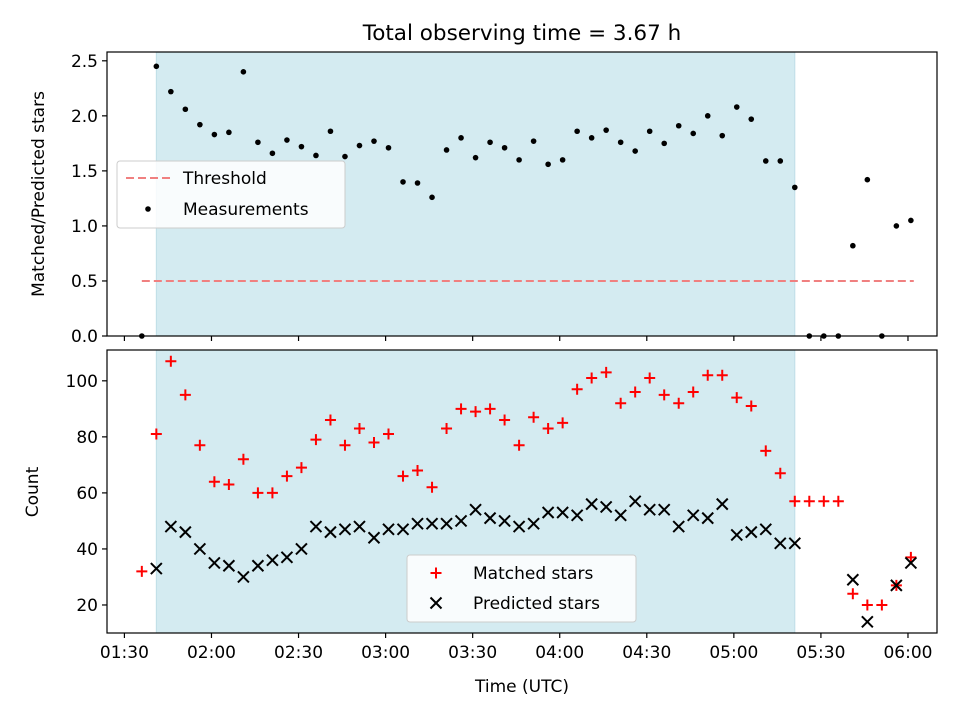 This screenshot has width=960, height=720. What do you see at coordinates (472, 653) in the screenshot?
I see `x-tick-label: 03:30` at bounding box center [472, 653].